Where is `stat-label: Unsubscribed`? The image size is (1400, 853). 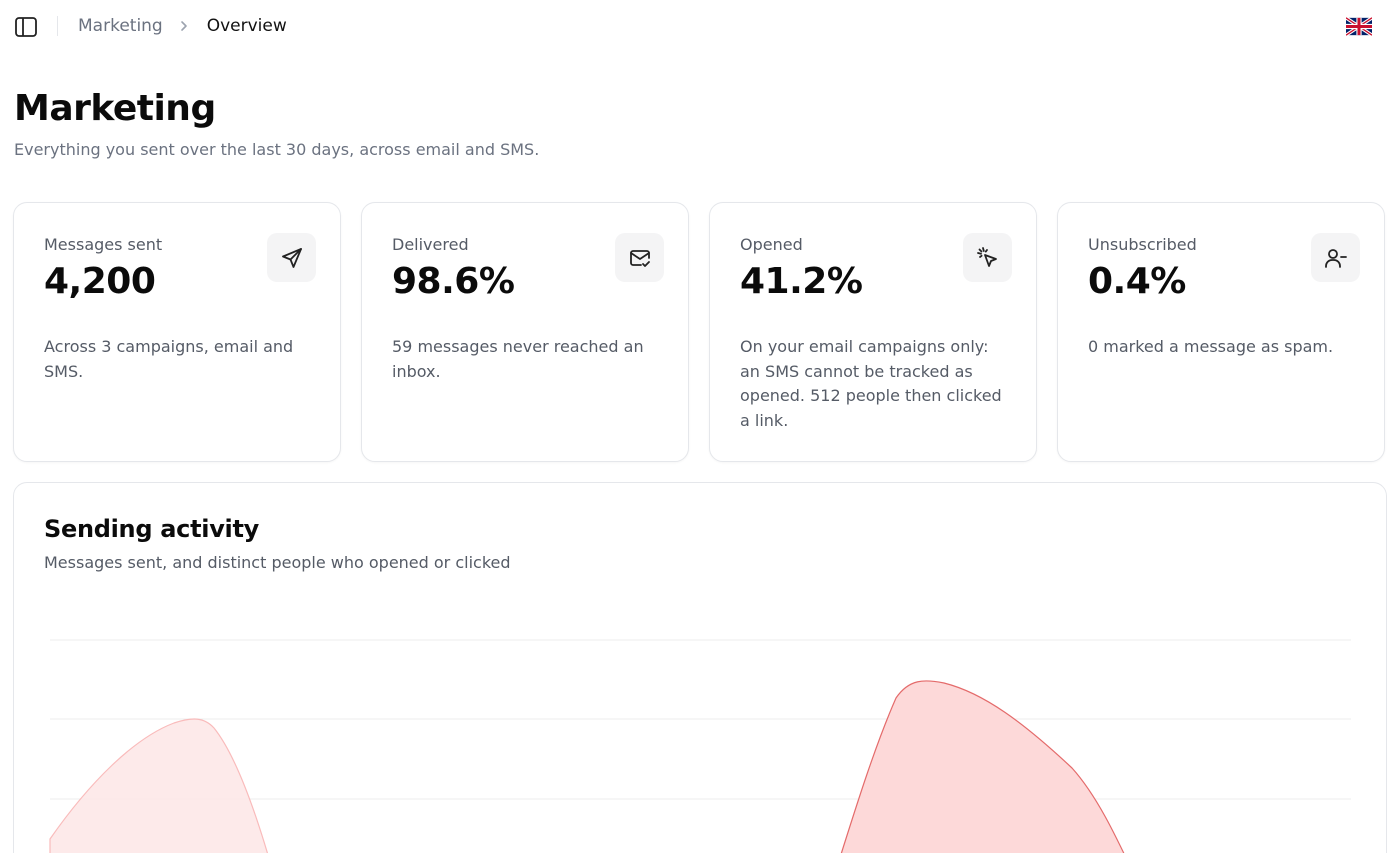
stat-label: Unsubscribed is located at coordinates (1142, 244).